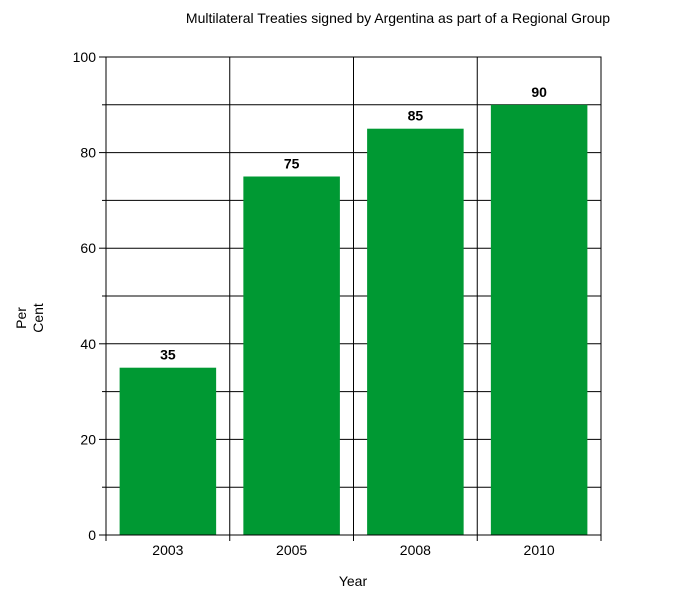 This screenshot has width=682, height=590. What do you see at coordinates (539, 92) in the screenshot?
I see `data-label-2010: 90` at bounding box center [539, 92].